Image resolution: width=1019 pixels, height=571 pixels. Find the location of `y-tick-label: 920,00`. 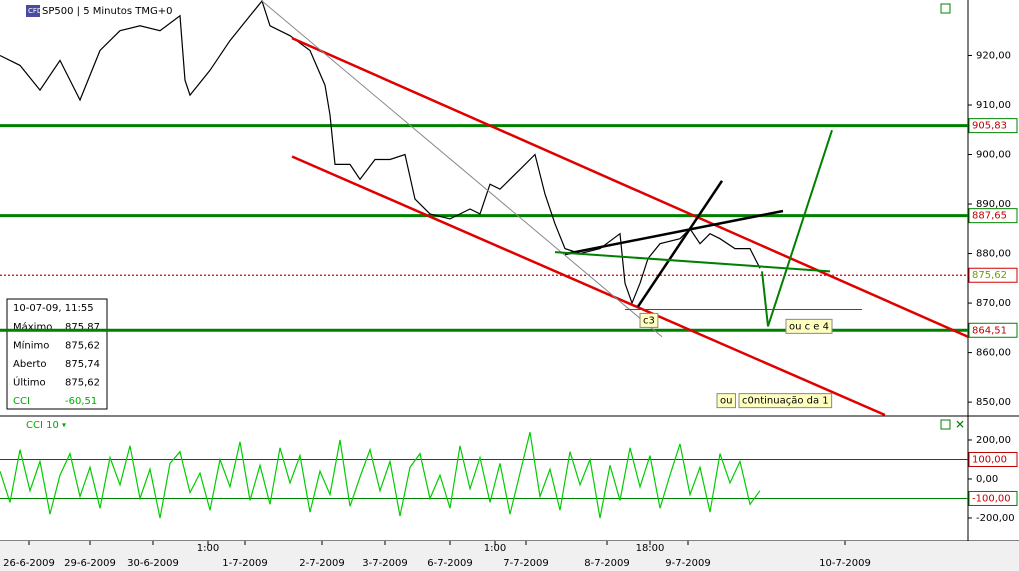

y-tick-label: 920,00 is located at coordinates (993, 55).